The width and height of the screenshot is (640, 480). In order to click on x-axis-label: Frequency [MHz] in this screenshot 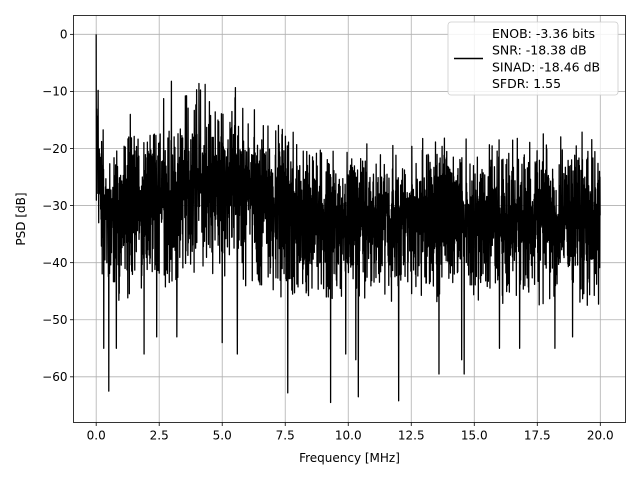, I will do `click(349, 458)`.